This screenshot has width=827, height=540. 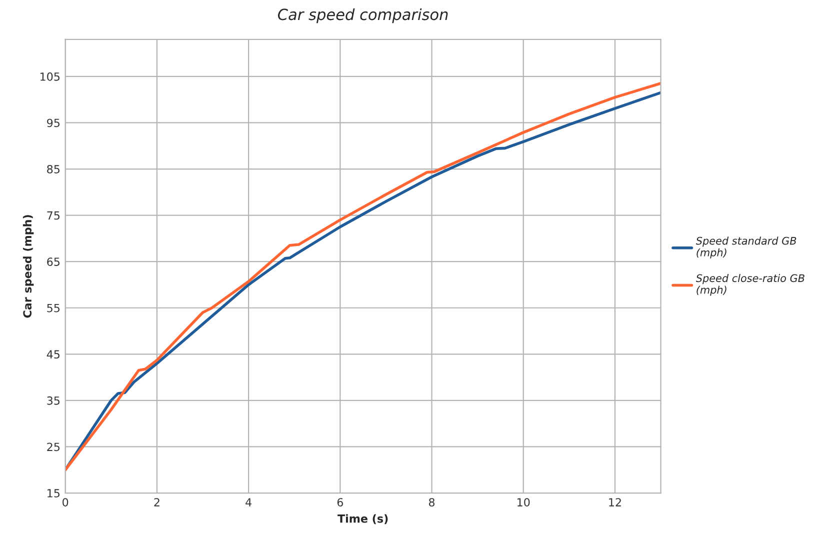 What do you see at coordinates (431, 502) in the screenshot?
I see `x-tick-label: 8` at bounding box center [431, 502].